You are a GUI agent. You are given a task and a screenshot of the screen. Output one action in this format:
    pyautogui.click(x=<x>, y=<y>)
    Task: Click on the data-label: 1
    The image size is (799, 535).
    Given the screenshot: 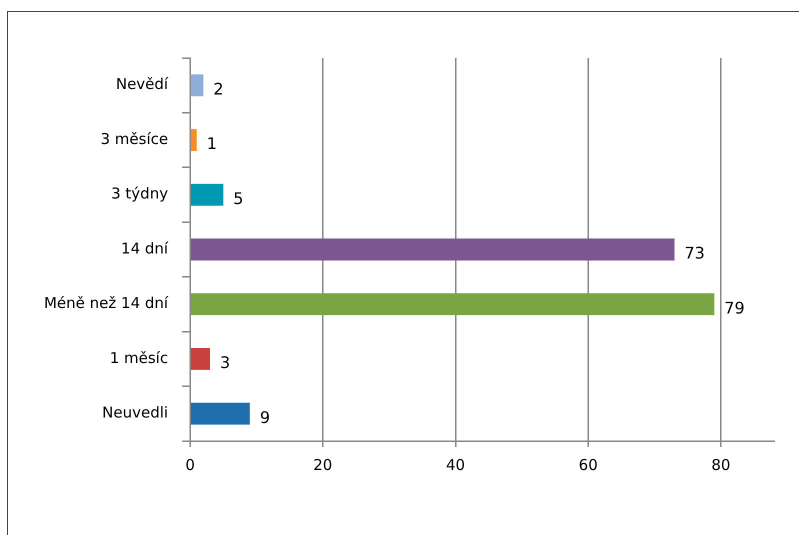 What is the action you would take?
    pyautogui.click(x=211, y=144)
    